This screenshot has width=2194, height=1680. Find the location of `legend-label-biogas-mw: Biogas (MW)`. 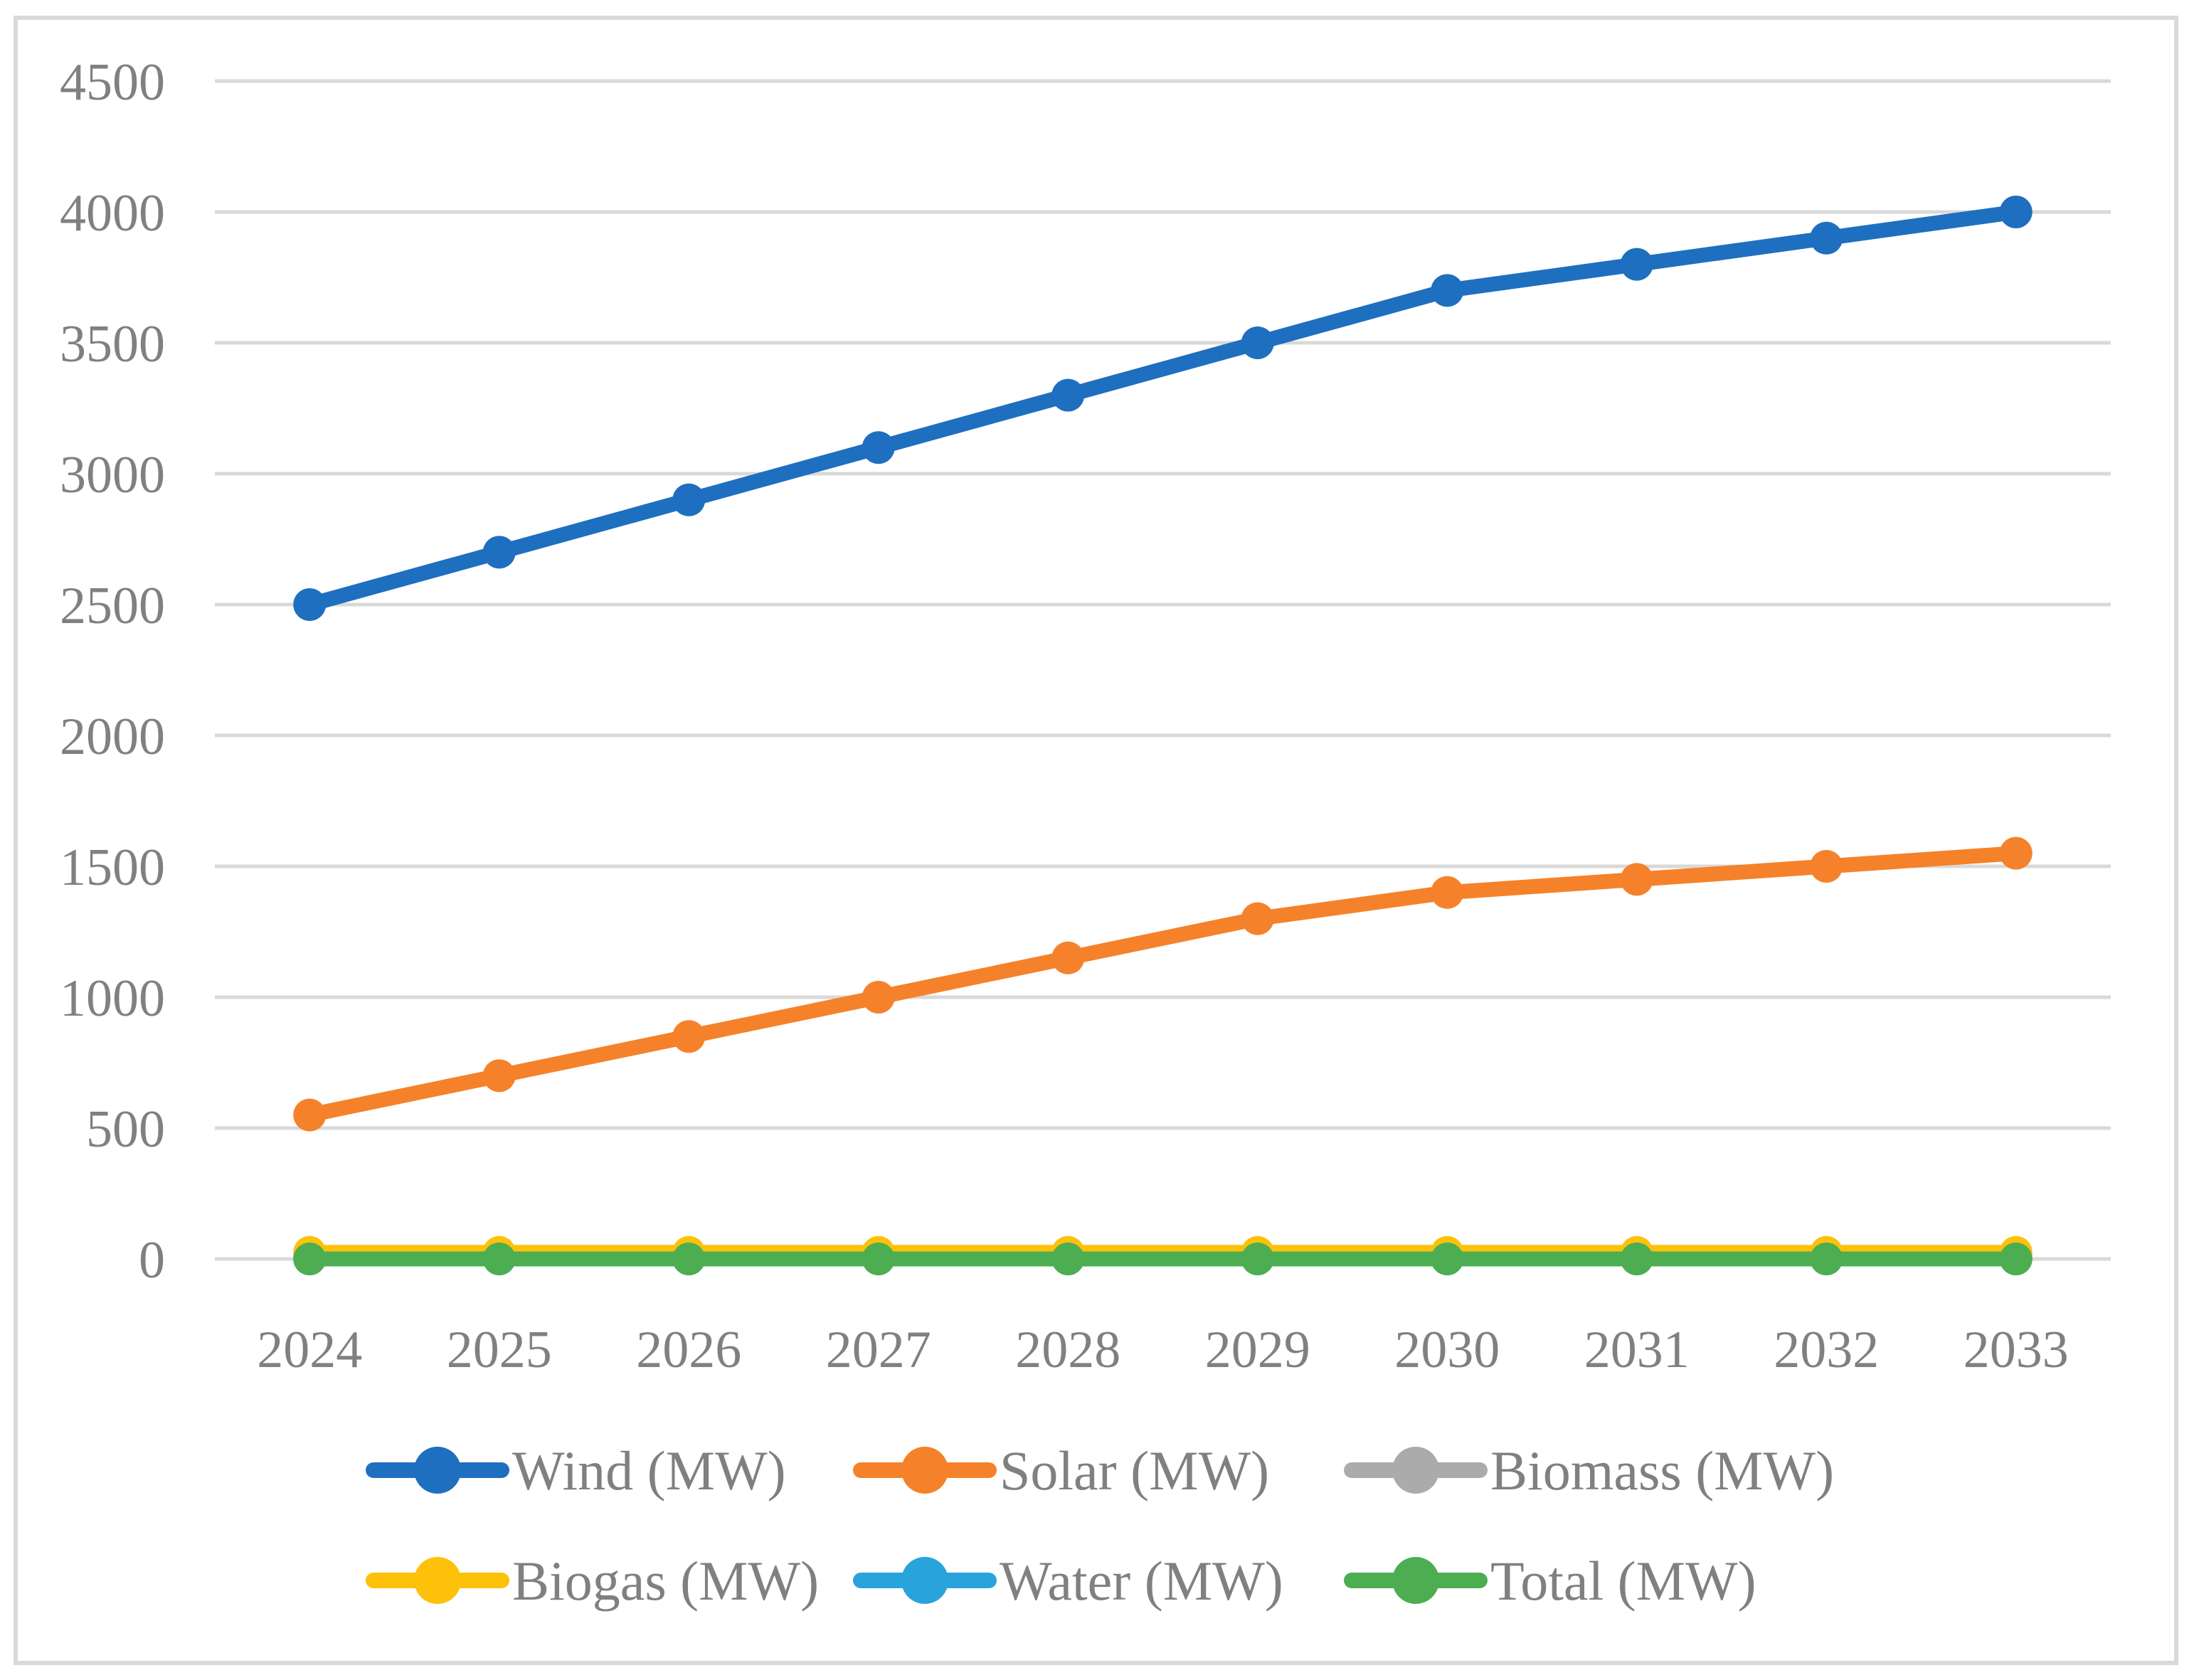

legend-label-biogas-mw: Biogas (MW) is located at coordinates (665, 1581).